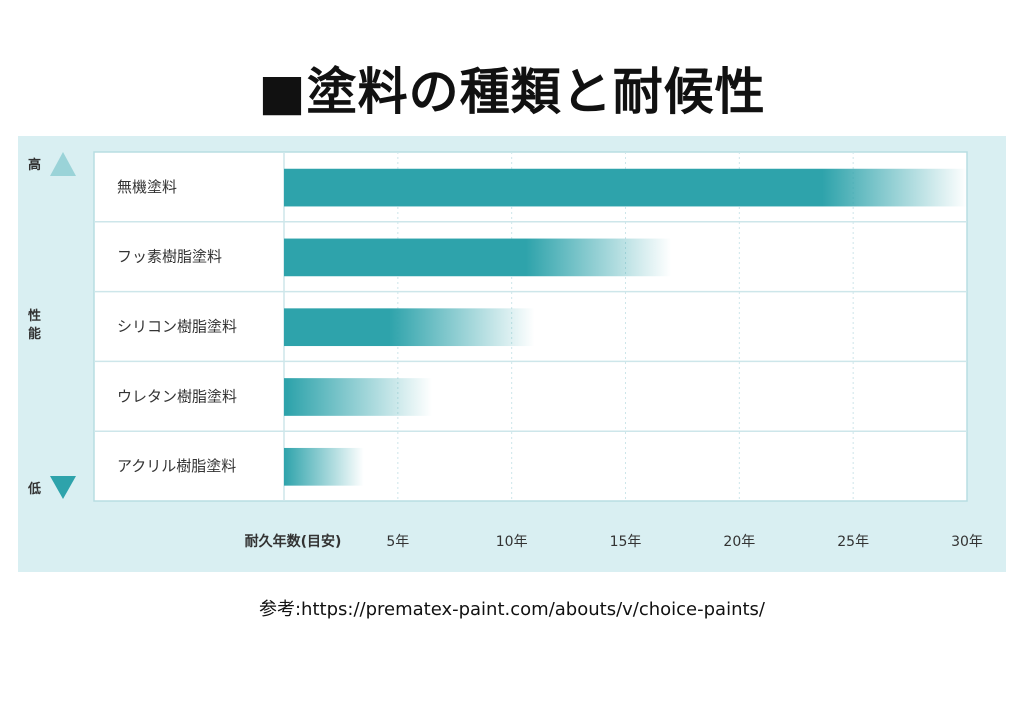  I want to click on performance-axis-label-1: 性, so click(35, 316).